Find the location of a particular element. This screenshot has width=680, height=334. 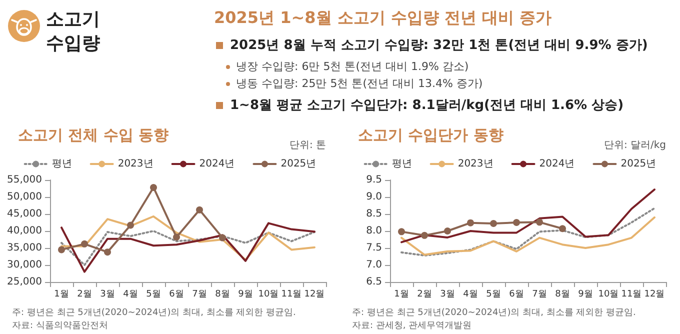

y-tick-label: 25,000 is located at coordinates (24, 282).